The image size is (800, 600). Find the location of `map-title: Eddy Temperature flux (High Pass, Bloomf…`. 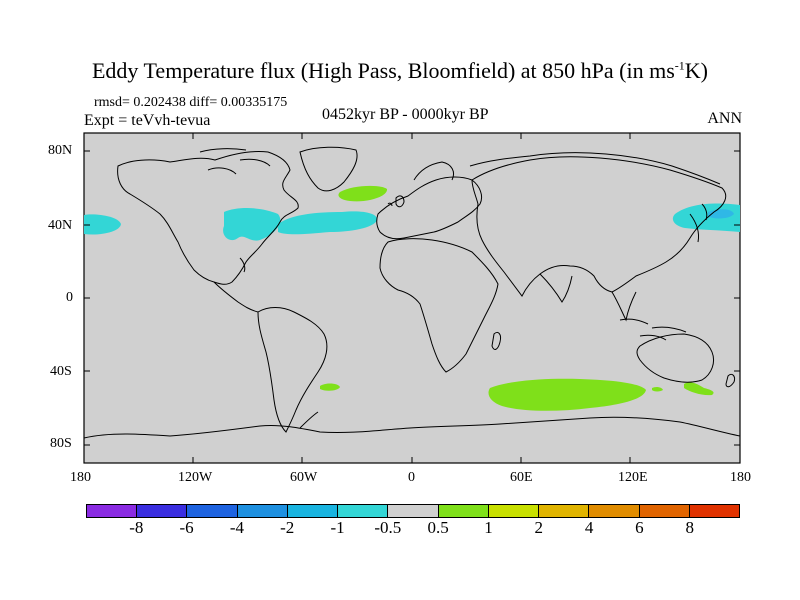

map-title: Eddy Temperature flux (High Pass, Bloomf… is located at coordinates (399, 70).